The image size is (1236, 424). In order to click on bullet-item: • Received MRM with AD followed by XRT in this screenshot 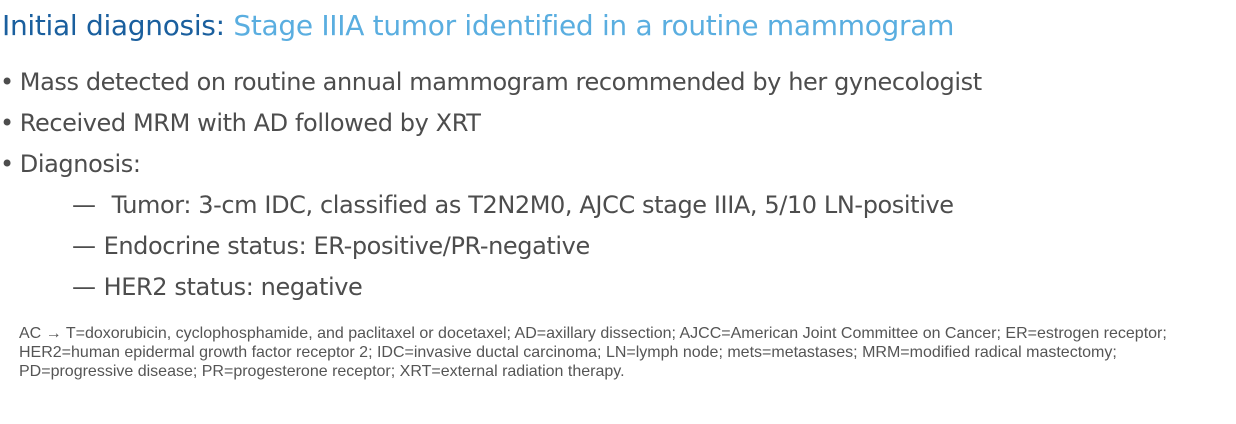, I will do `click(491, 123)`.